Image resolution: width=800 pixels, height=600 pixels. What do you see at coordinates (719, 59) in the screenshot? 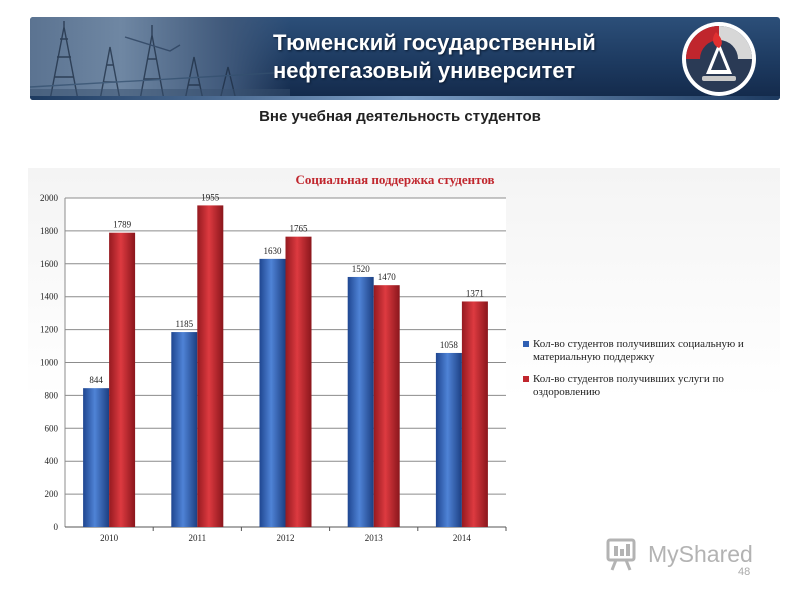
I see `university-logo-icon` at bounding box center [719, 59].